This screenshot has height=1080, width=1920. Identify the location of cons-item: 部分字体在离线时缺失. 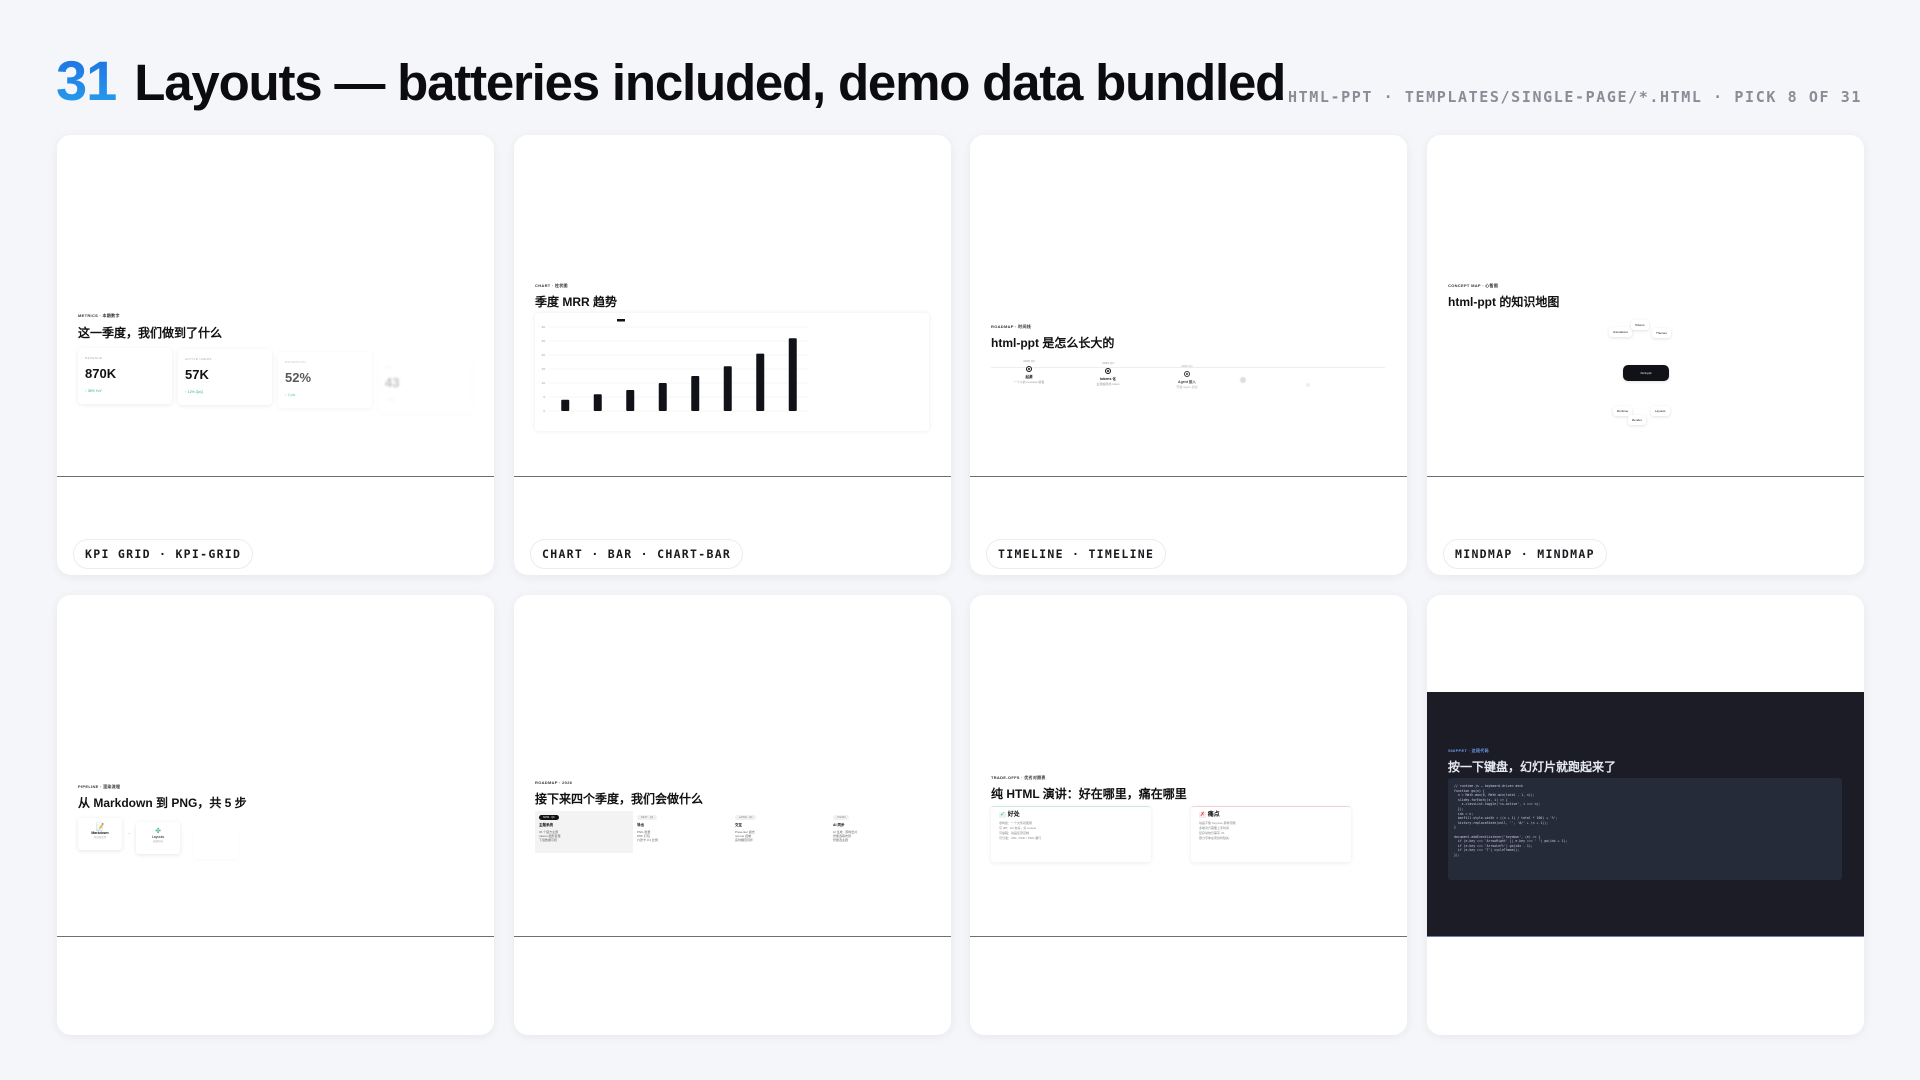
(1214, 838).